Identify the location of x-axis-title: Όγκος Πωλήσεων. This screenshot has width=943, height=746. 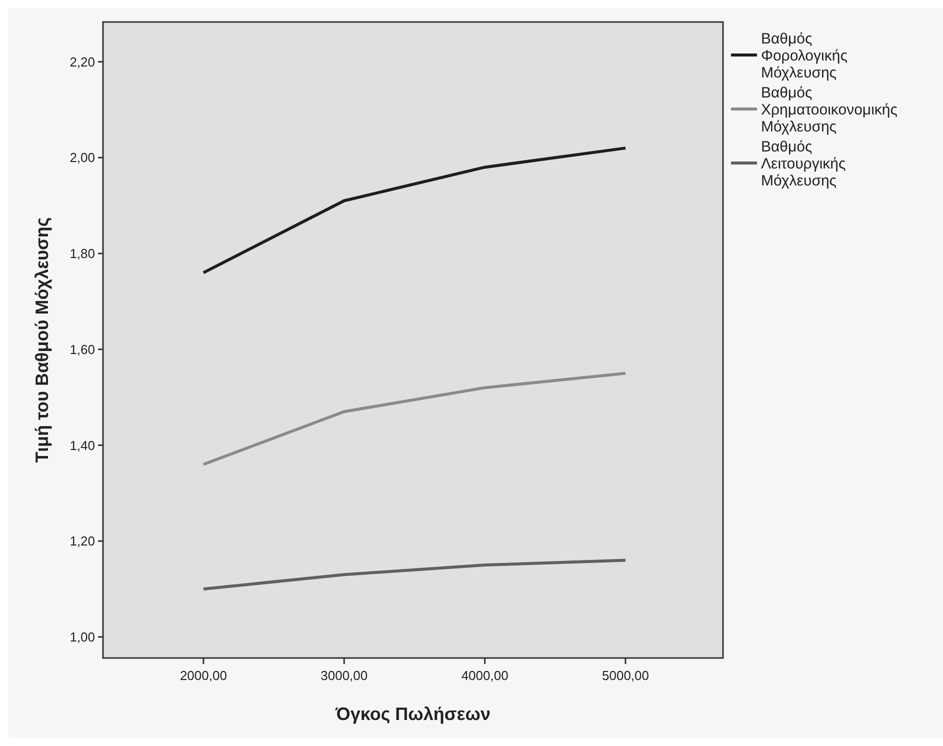
(412, 714).